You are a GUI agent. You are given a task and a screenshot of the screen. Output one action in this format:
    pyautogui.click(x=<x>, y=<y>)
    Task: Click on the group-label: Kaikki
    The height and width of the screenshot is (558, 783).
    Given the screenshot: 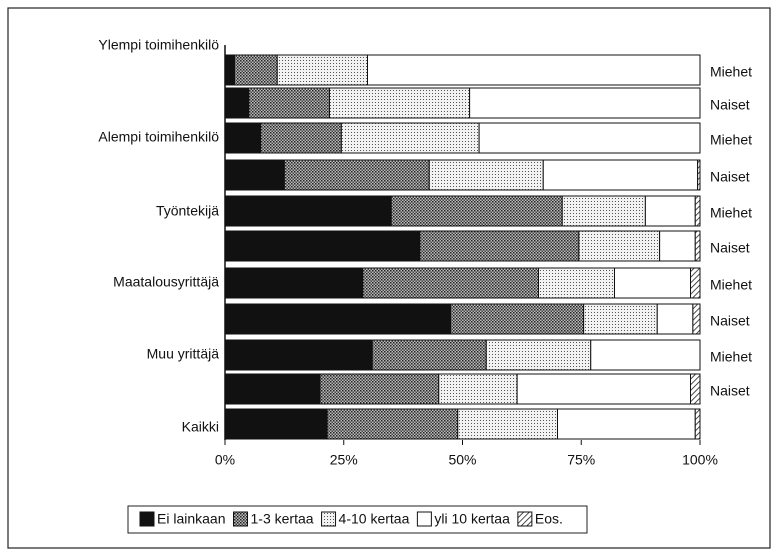 What is the action you would take?
    pyautogui.click(x=200, y=427)
    